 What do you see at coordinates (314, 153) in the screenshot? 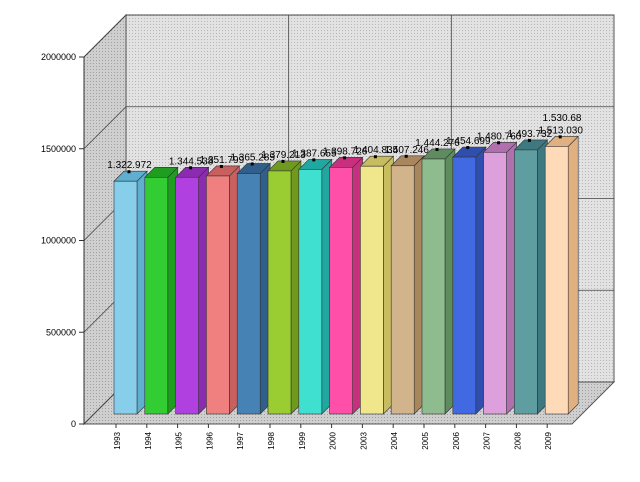
I see `data-label: 1.387.655` at bounding box center [314, 153].